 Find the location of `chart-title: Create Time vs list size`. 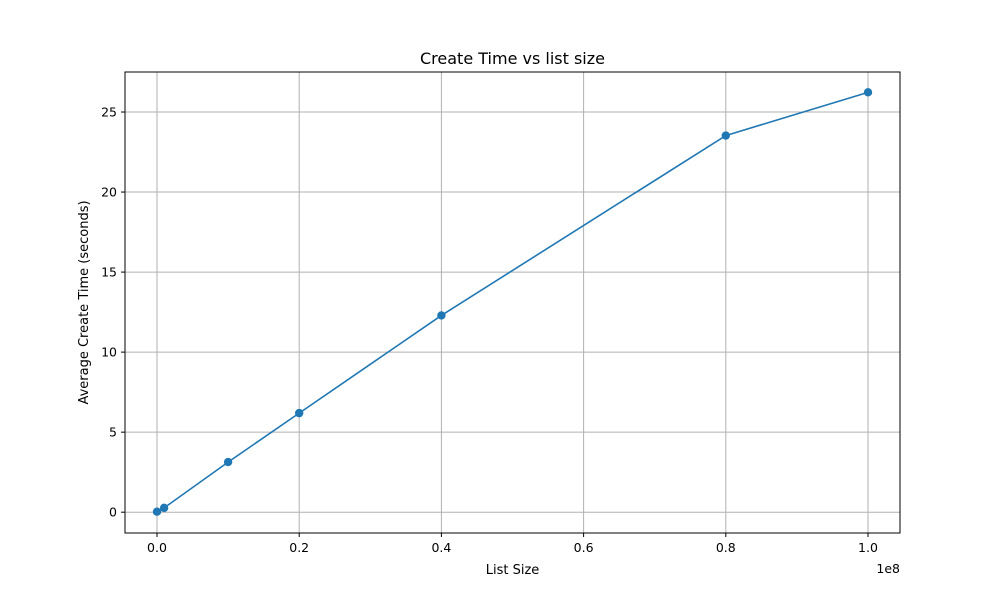

chart-title: Create Time vs list size is located at coordinates (512, 58).